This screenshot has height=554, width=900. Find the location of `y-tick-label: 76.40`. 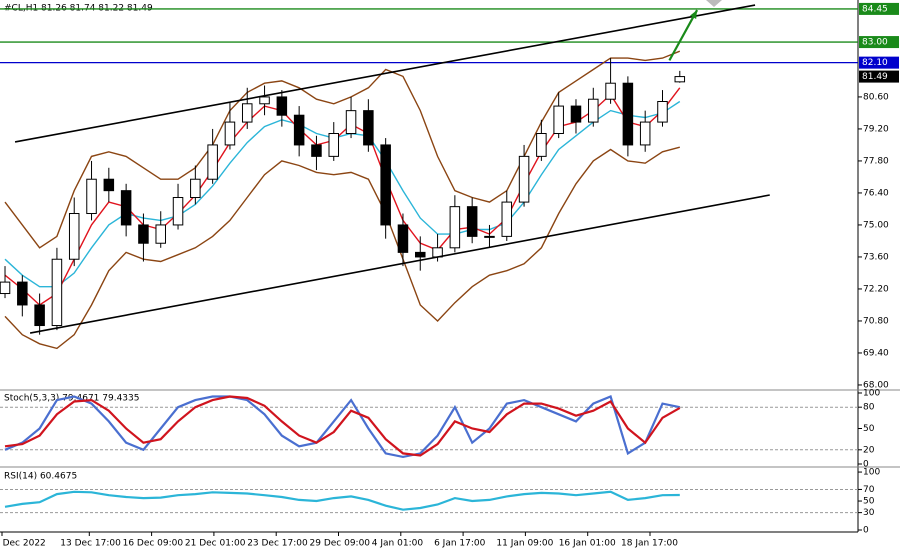

y-tick-label: 76.40 is located at coordinates (876, 193).